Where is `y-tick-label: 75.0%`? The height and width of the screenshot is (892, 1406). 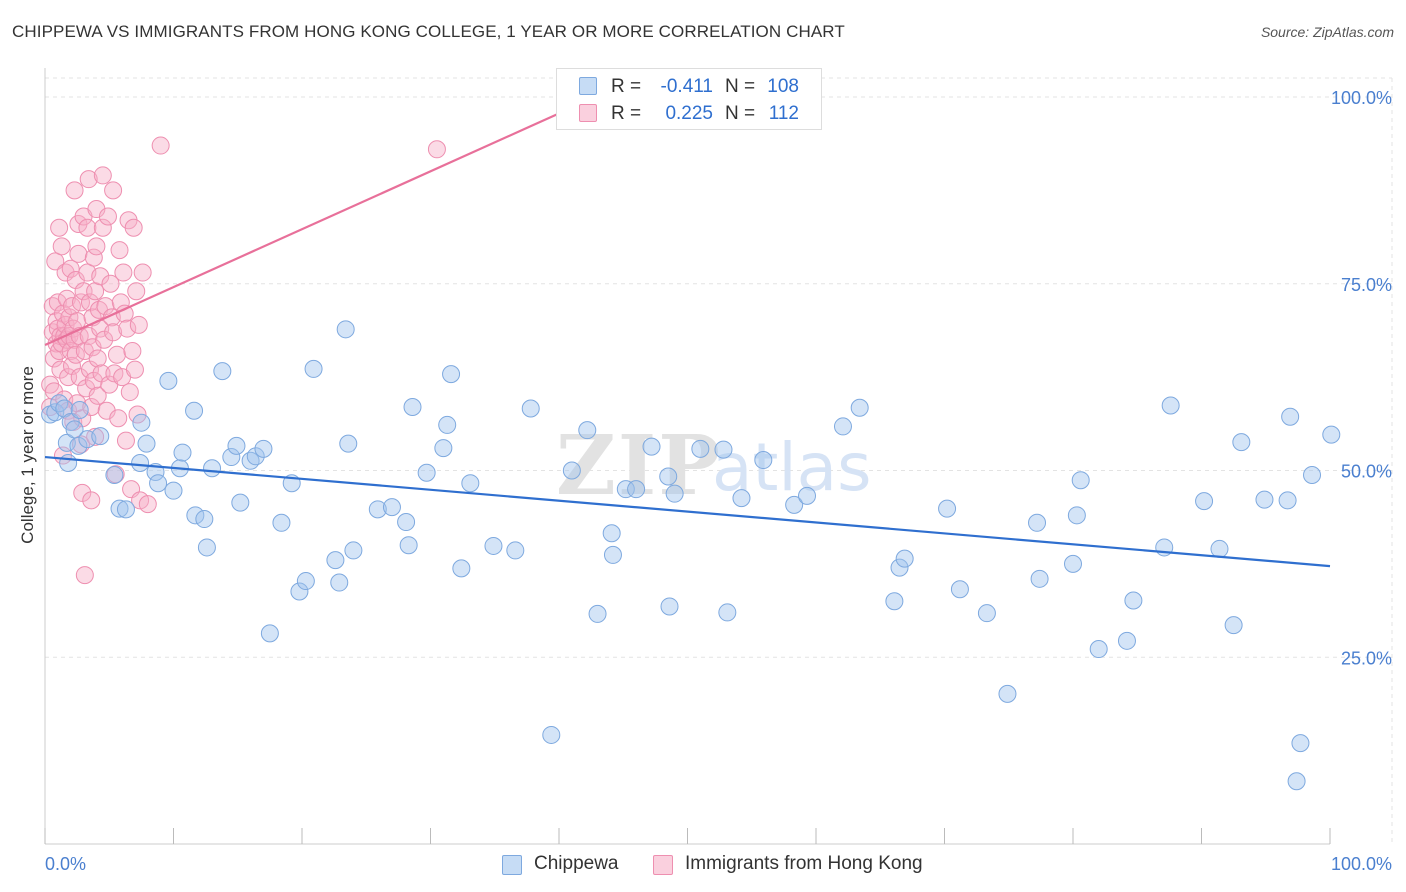
y-tick-label: 75.0% is located at coordinates (1366, 285).